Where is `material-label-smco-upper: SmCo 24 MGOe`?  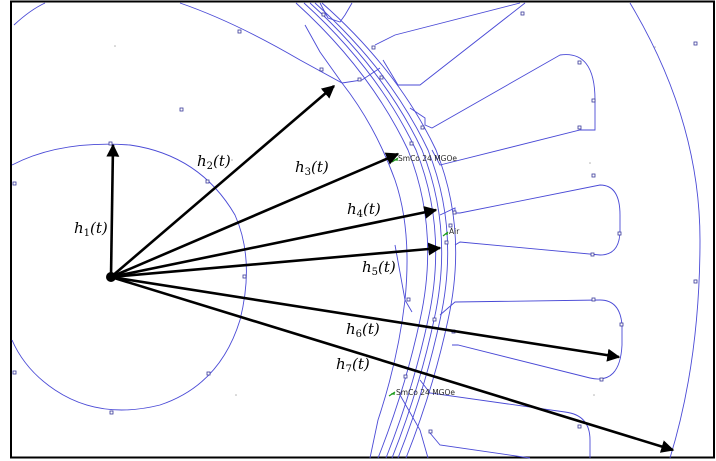 material-label-smco-upper: SmCo 24 MGOe is located at coordinates (424, 158).